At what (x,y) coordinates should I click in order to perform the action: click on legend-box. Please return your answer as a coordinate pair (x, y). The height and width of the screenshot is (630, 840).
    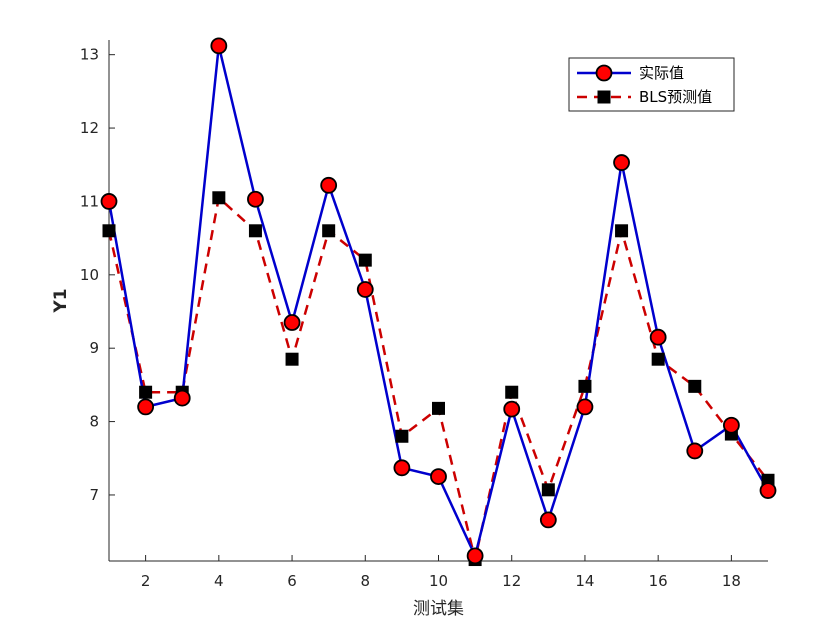
    Looking at the image, I should click on (651, 84).